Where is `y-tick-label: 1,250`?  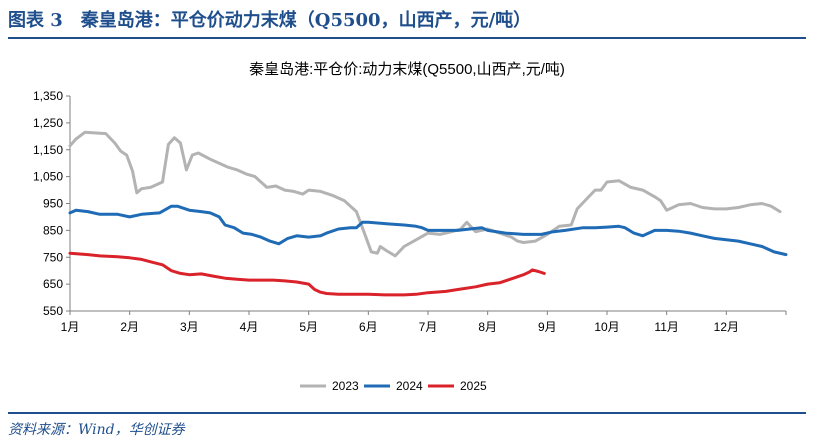
y-tick-label: 1,250 is located at coordinates (48, 123).